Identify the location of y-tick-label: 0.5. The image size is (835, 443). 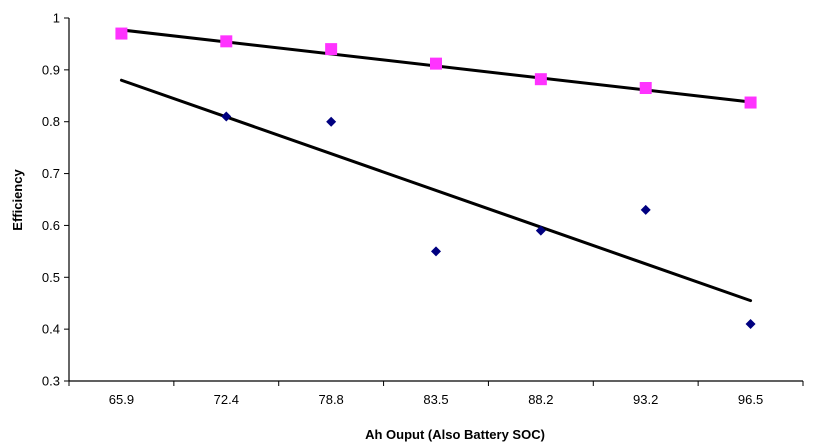
(51, 277).